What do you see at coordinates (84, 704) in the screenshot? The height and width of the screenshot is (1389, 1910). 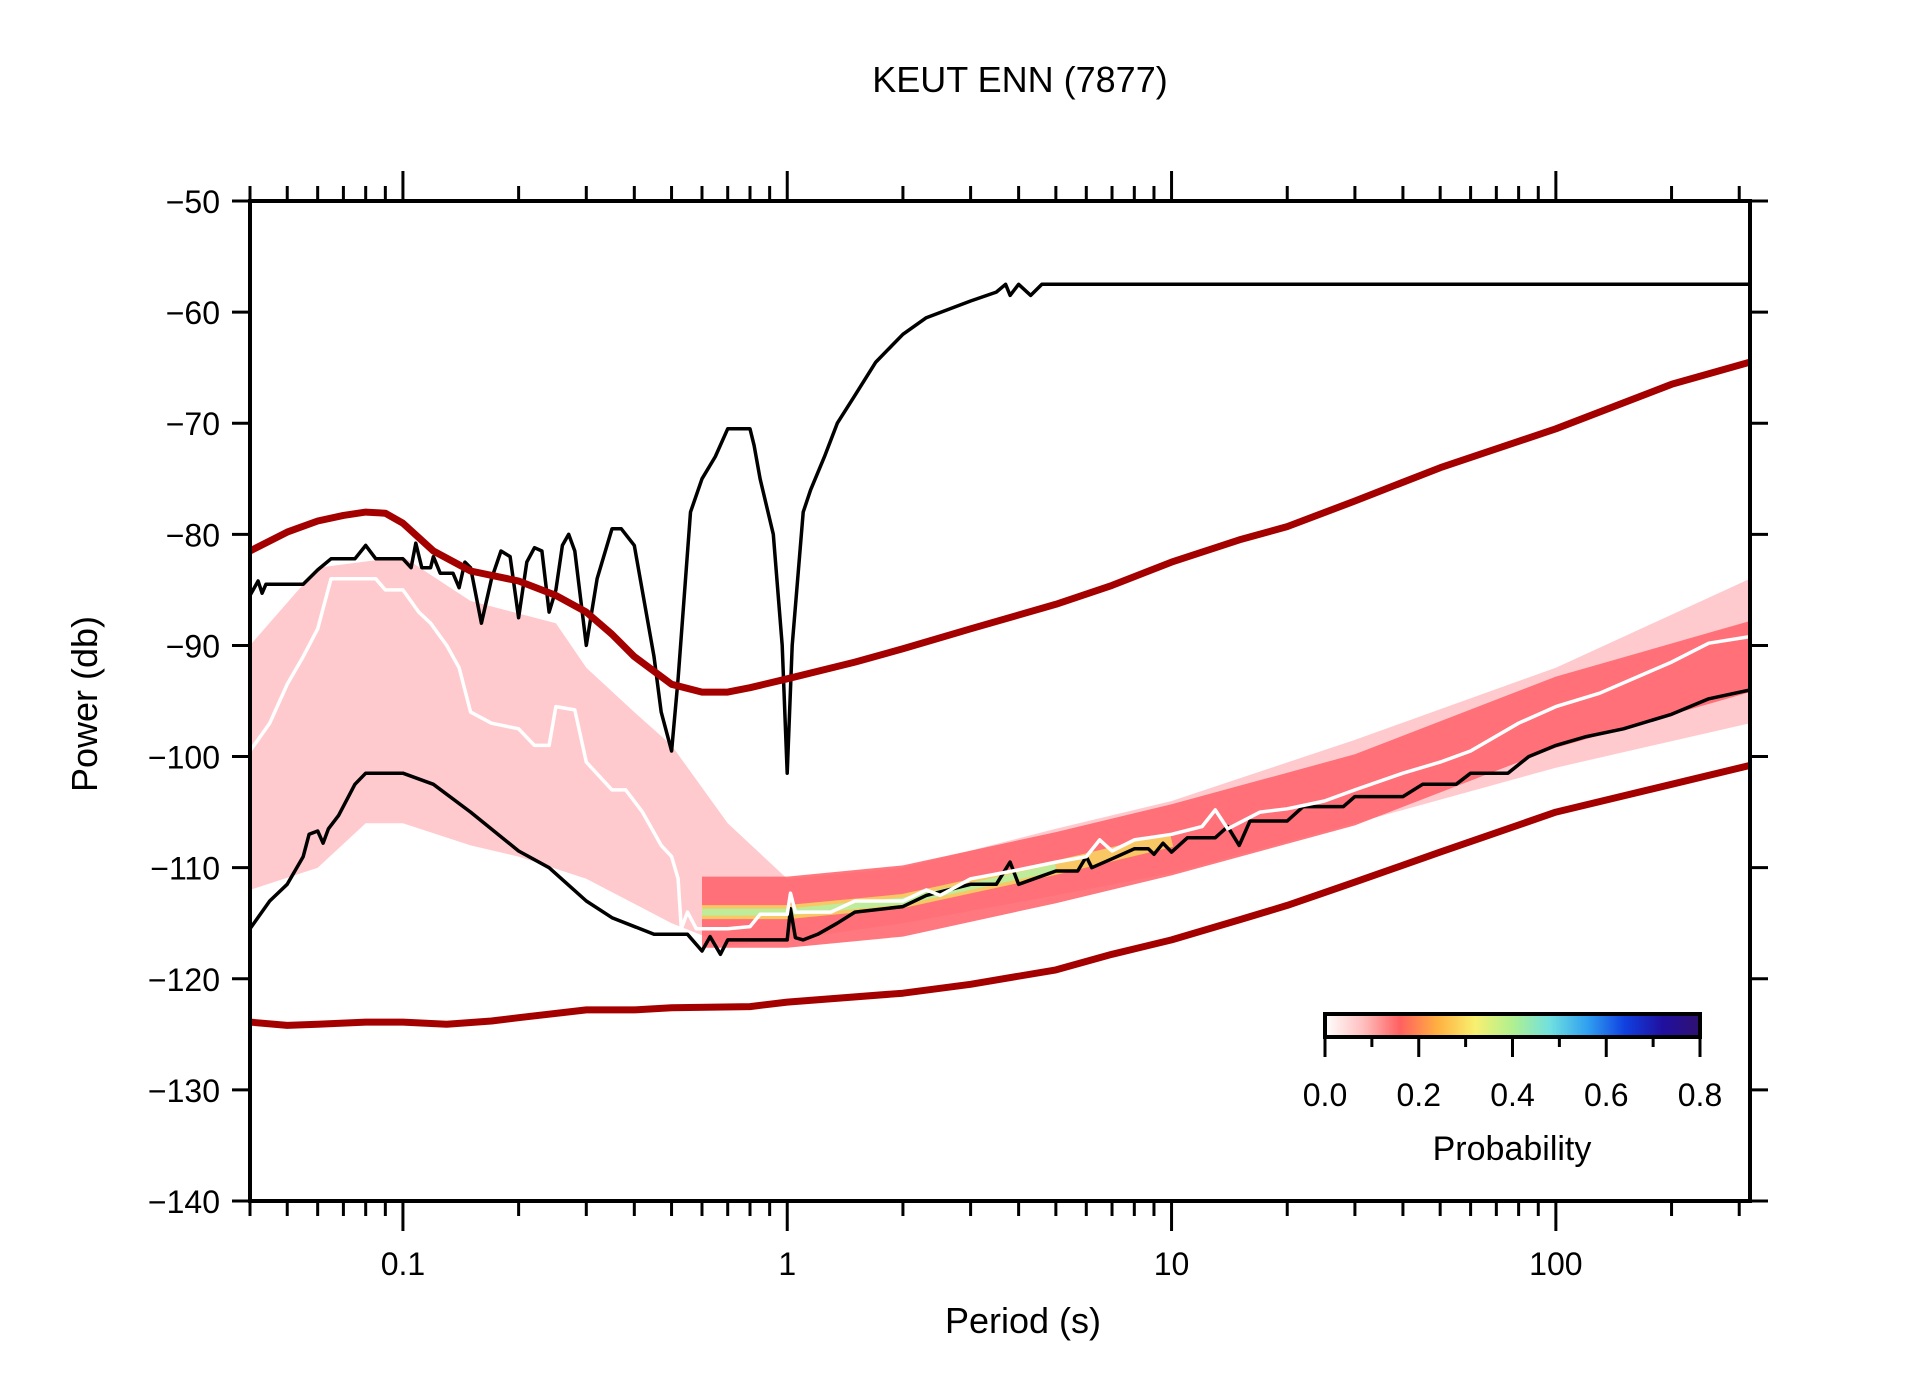 I see `y-axis-label: Power (db)` at bounding box center [84, 704].